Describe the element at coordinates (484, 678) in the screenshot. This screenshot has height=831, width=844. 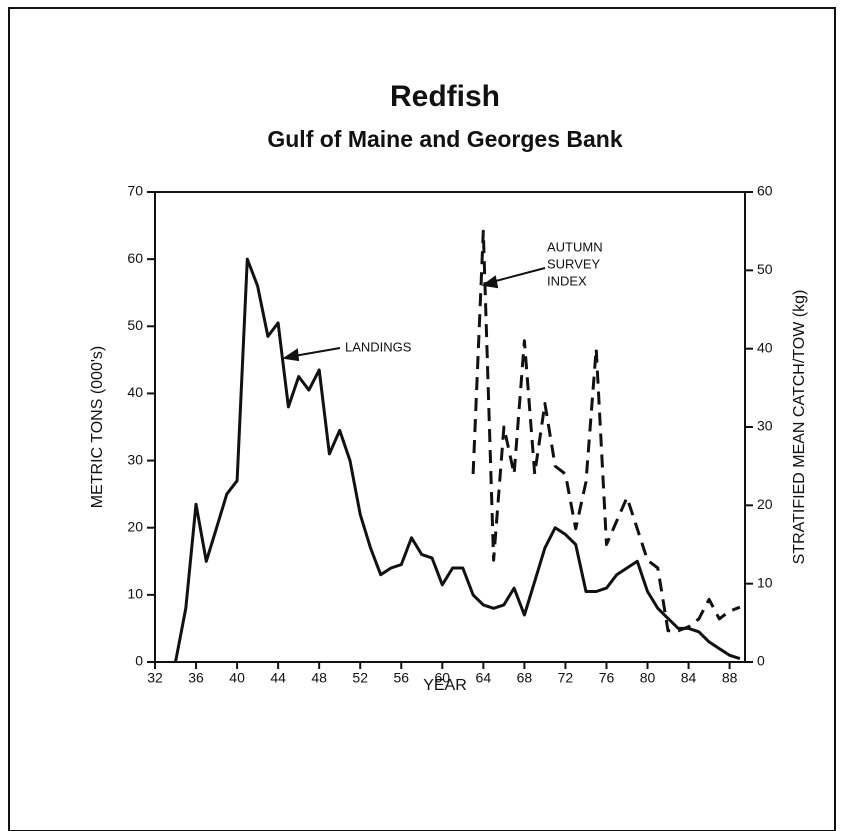
I see `x-tick-label: 64` at that location.